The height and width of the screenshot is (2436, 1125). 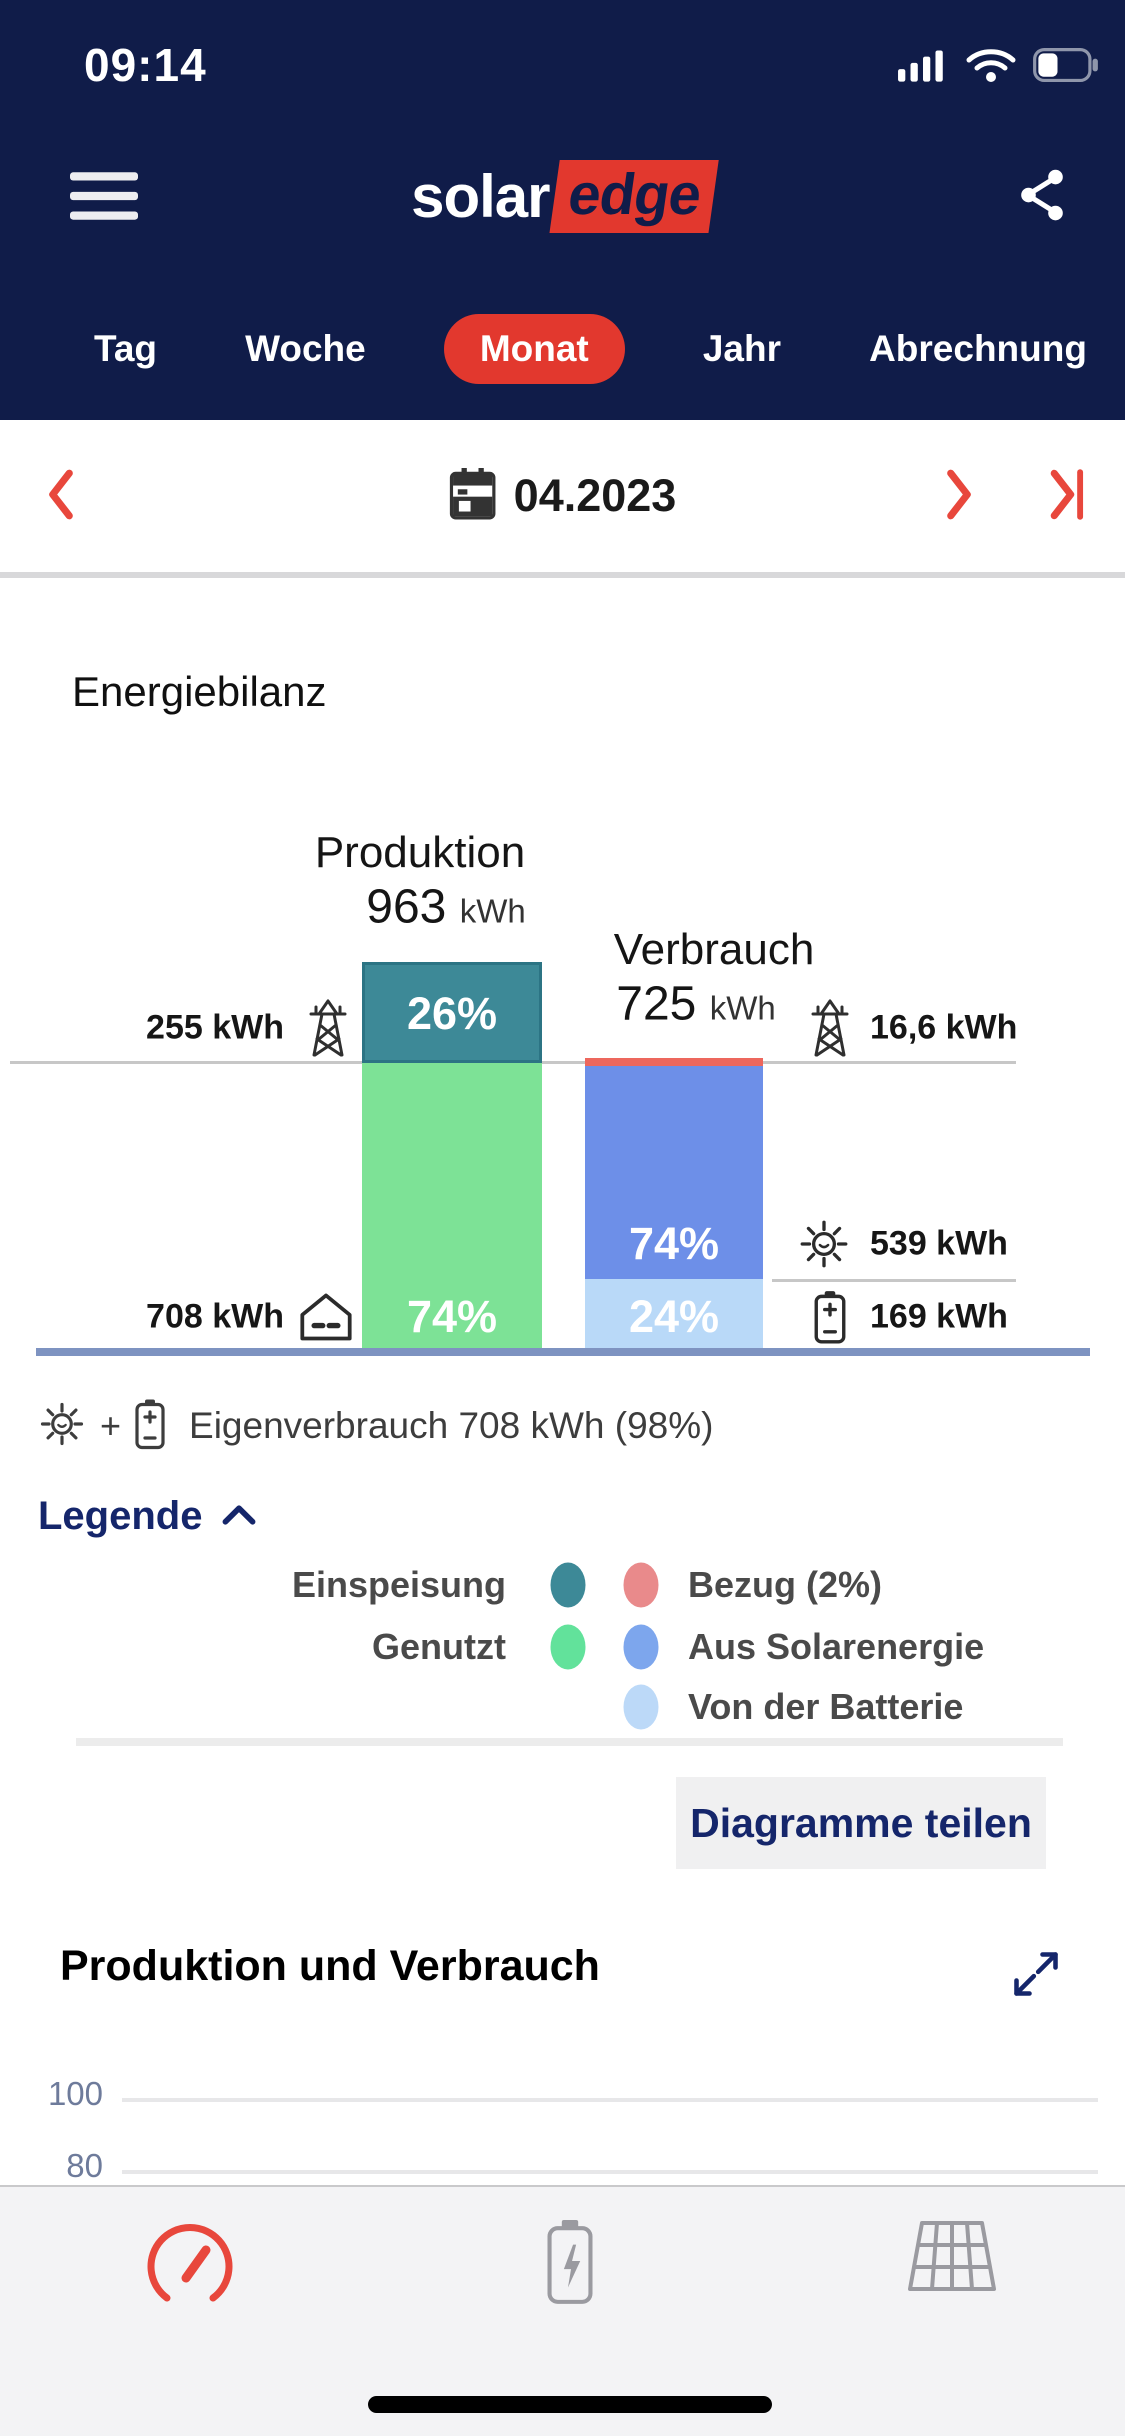 I want to click on next-period-button, so click(x=959, y=496).